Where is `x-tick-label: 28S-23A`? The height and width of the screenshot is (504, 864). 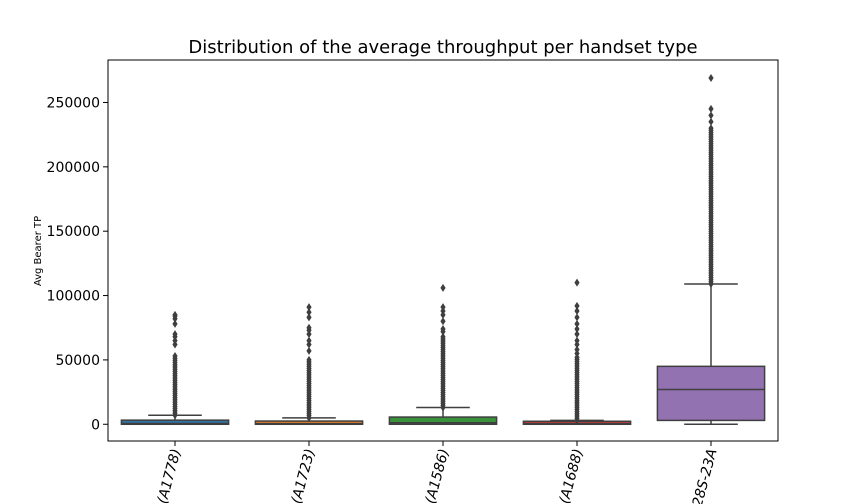 x-tick-label: 28S-23A is located at coordinates (705, 475).